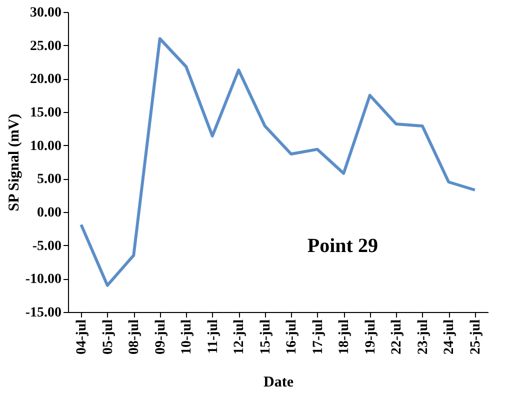  Describe the element at coordinates (292, 336) in the screenshot. I see `x-tick-label: 16-jul` at that location.